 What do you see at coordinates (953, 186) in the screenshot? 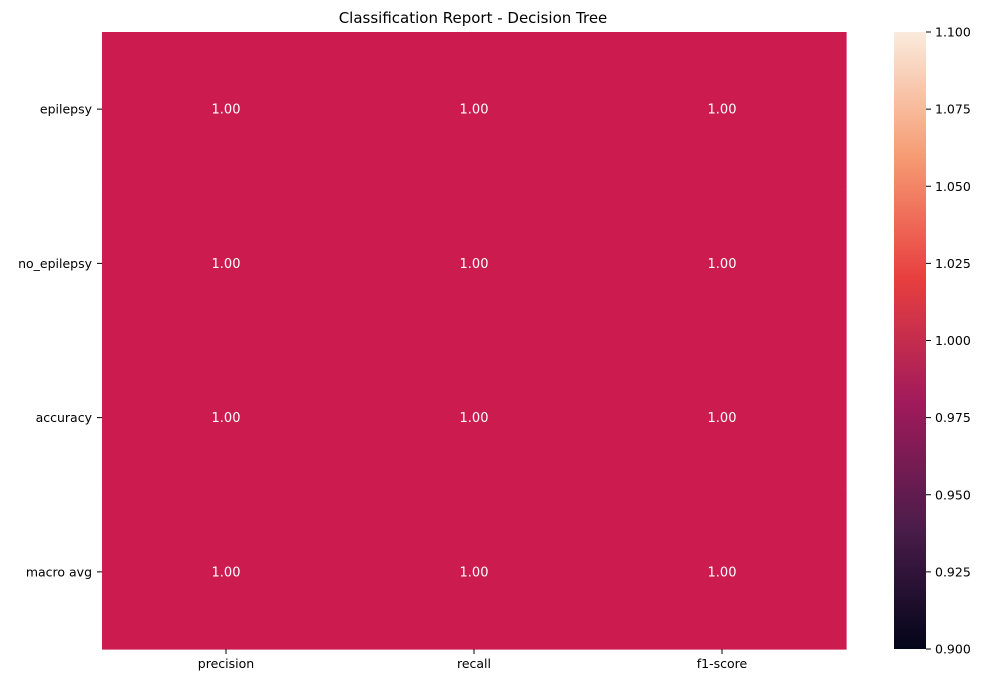
I see `colorbar-tick-label: 1.050` at bounding box center [953, 186].